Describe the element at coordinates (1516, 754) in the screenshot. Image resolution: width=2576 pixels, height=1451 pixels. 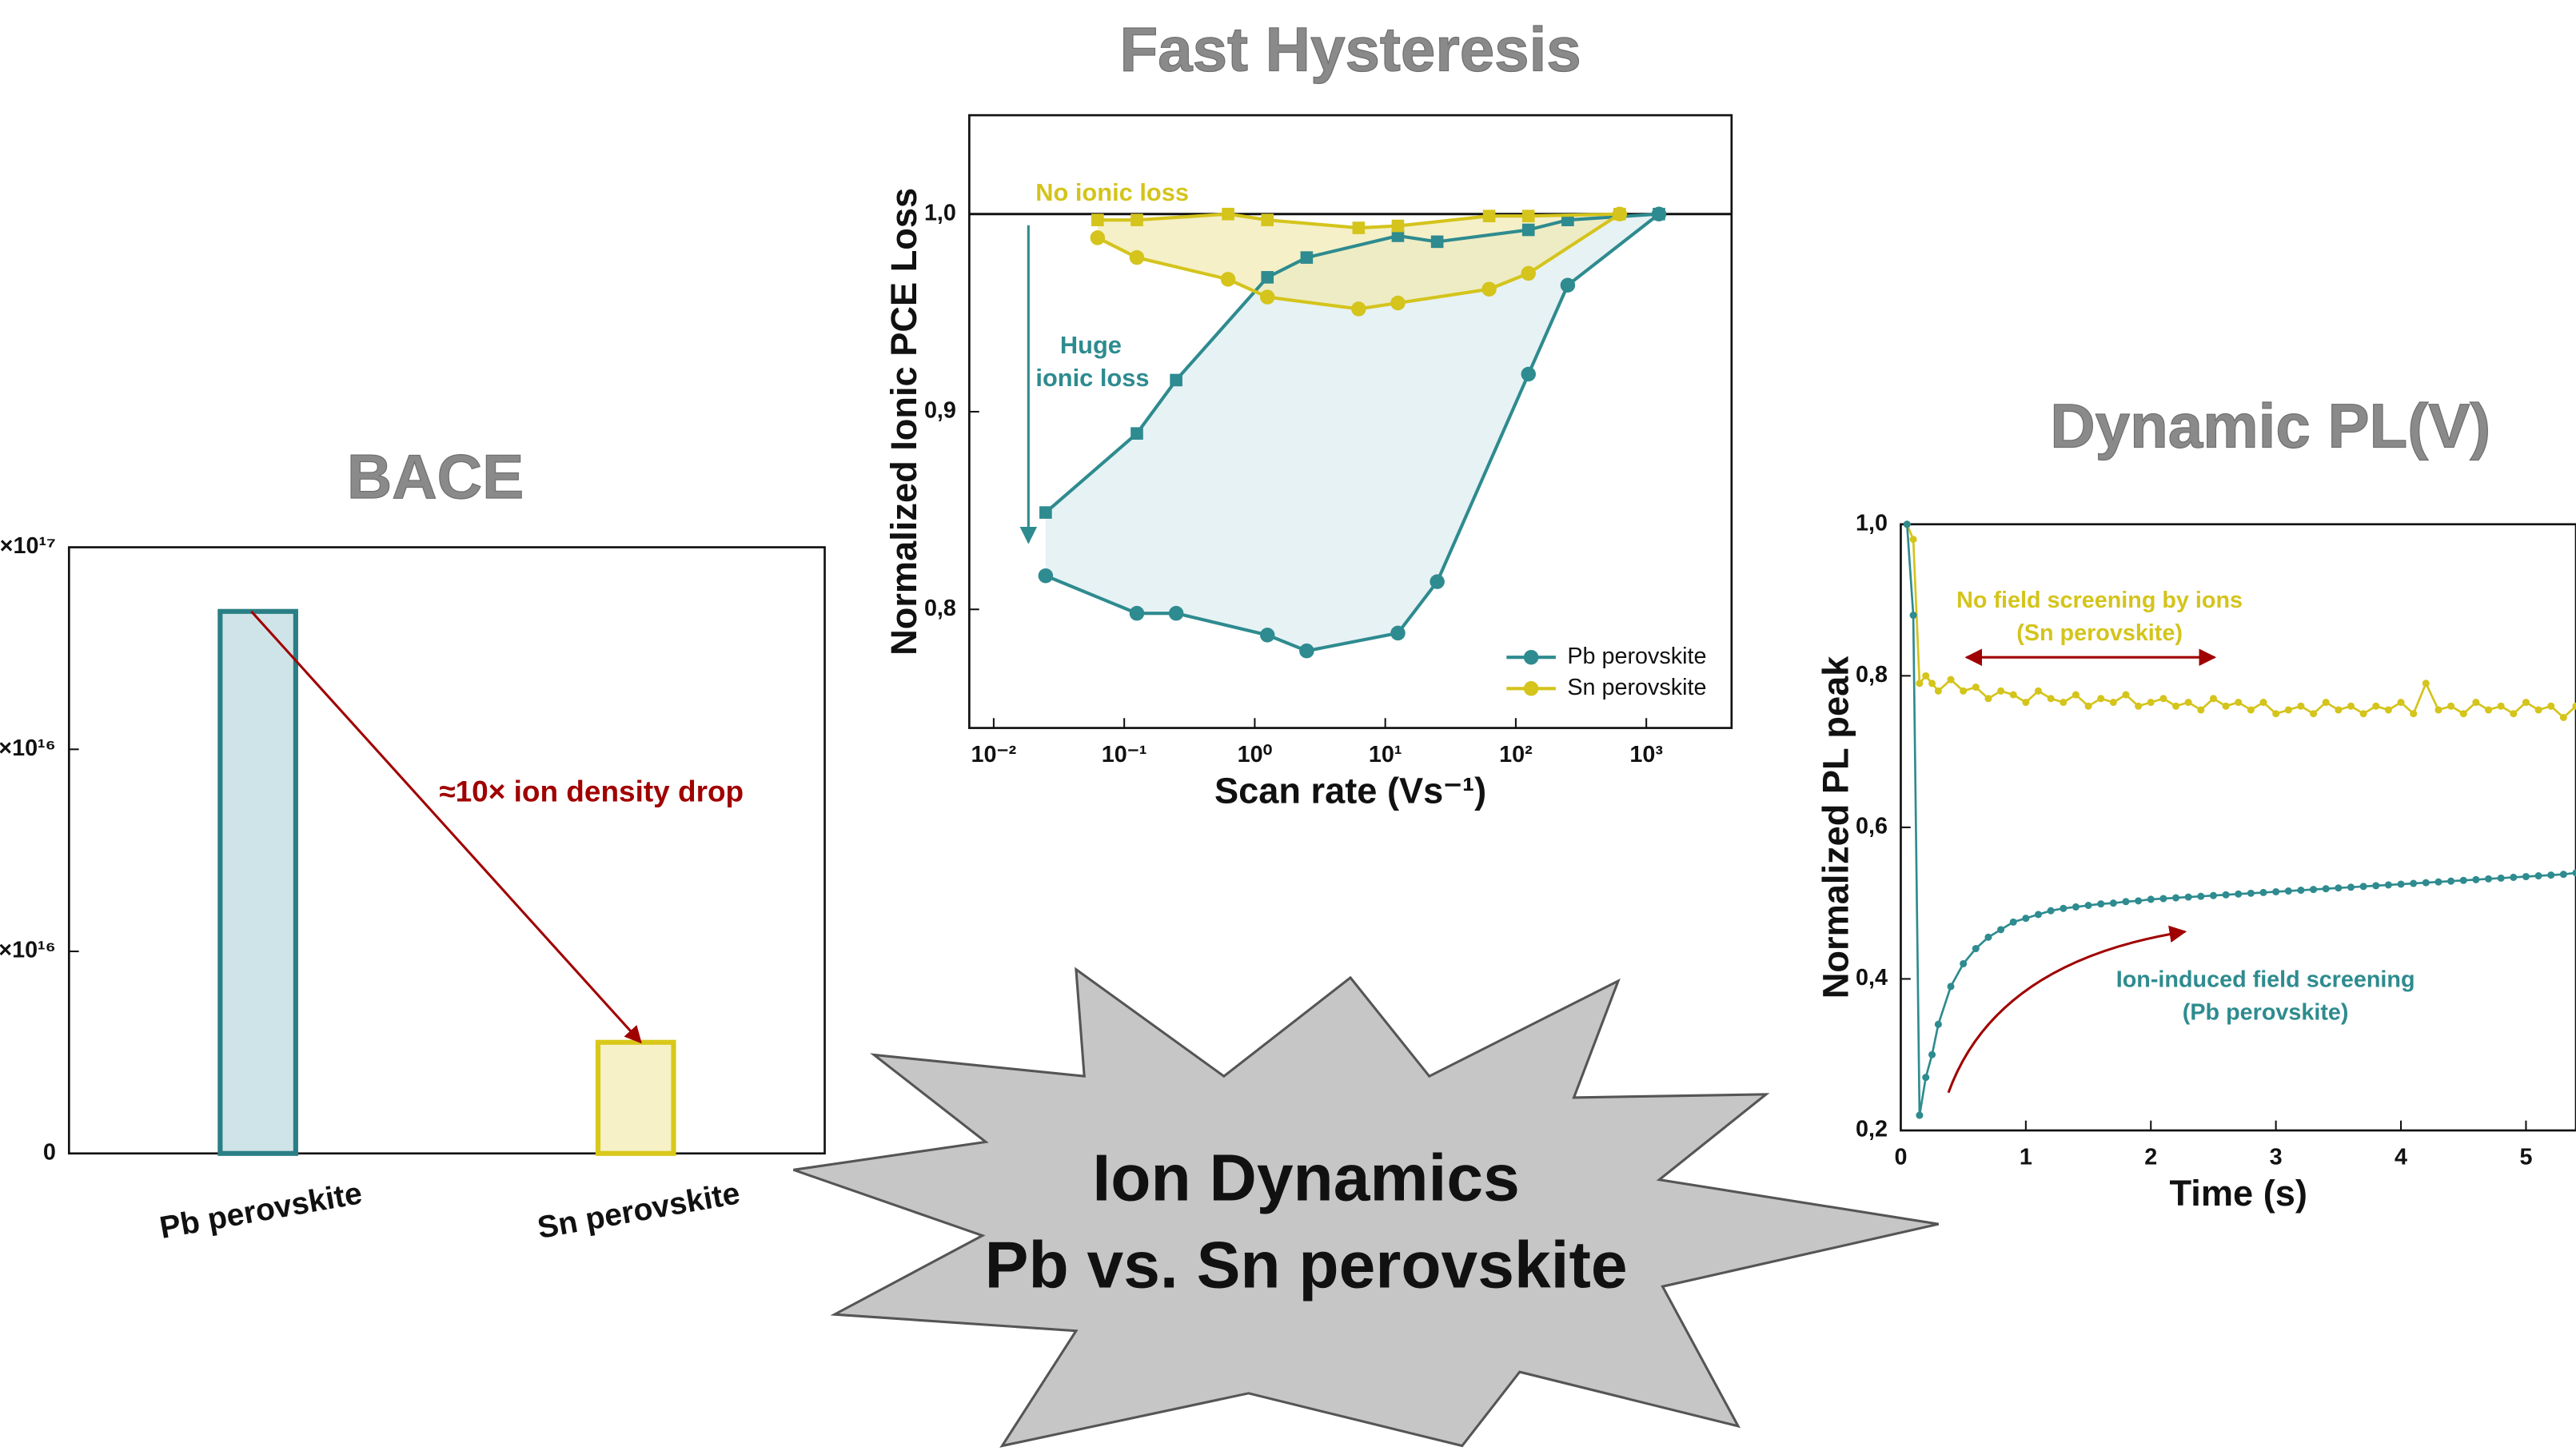
I see `x-tick-label: 10²` at that location.